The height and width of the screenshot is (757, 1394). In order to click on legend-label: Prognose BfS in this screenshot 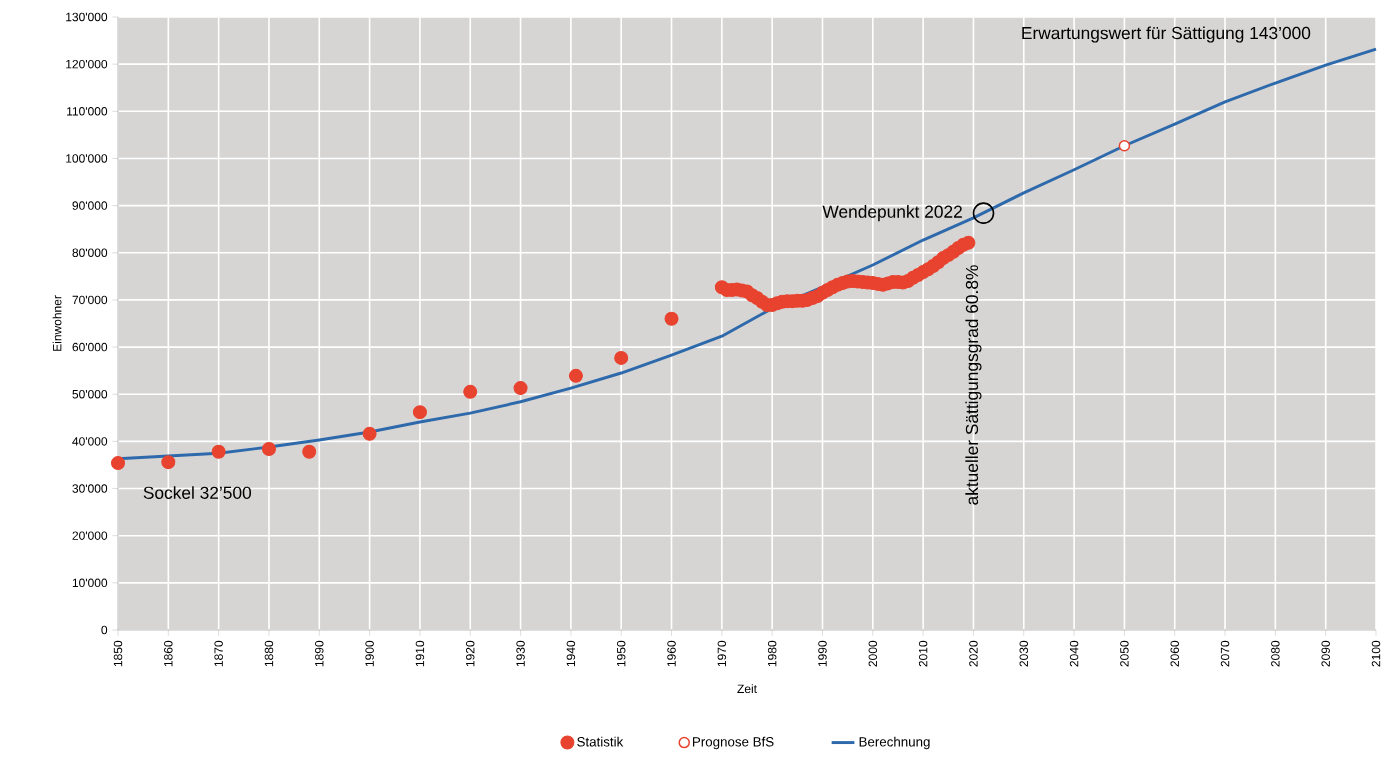, I will do `click(733, 743)`.